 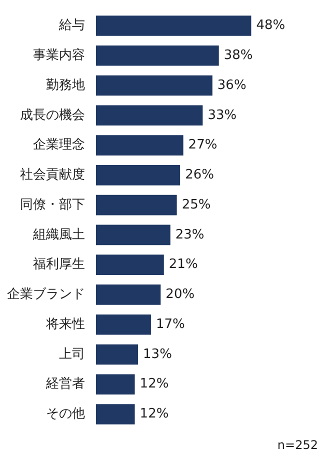 I want to click on y-tick-label: 社会貢献度, so click(x=52, y=174).